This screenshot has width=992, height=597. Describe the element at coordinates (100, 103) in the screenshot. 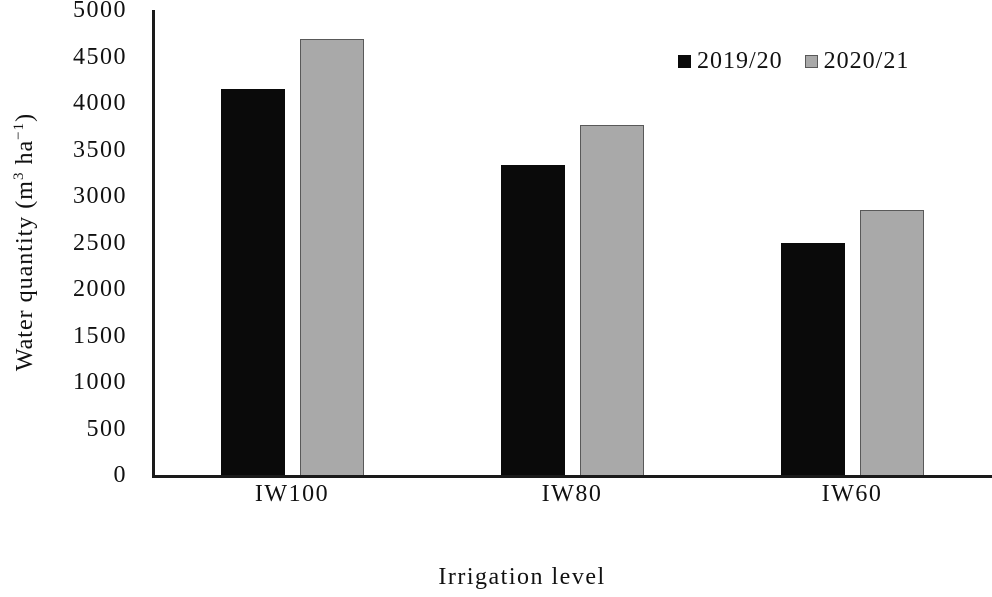

I see `y-tick-label-4000: 4000` at that location.